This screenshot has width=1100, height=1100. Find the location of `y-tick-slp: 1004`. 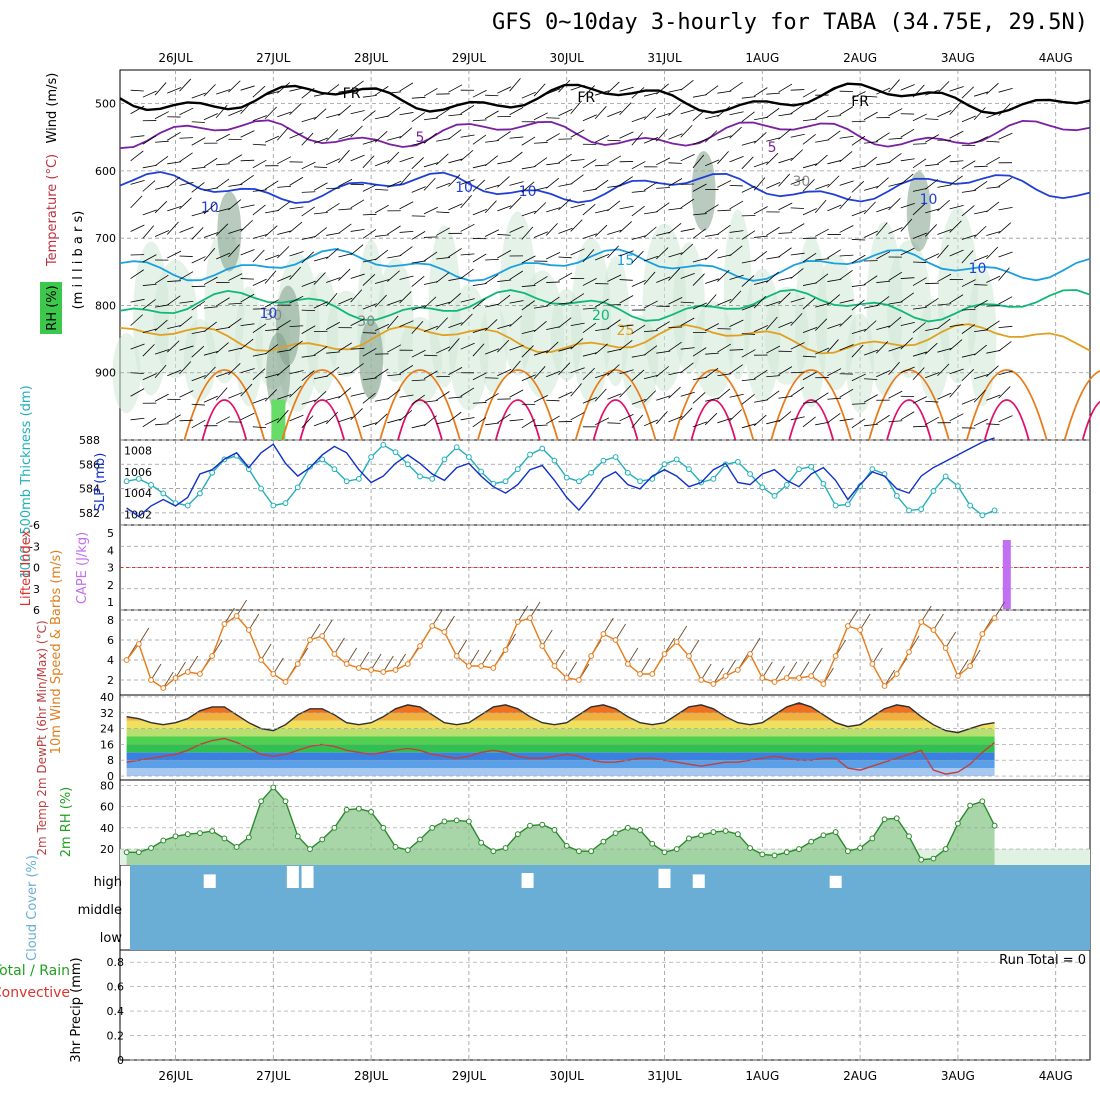

y-tick-slp: 1004 is located at coordinates (138, 493).